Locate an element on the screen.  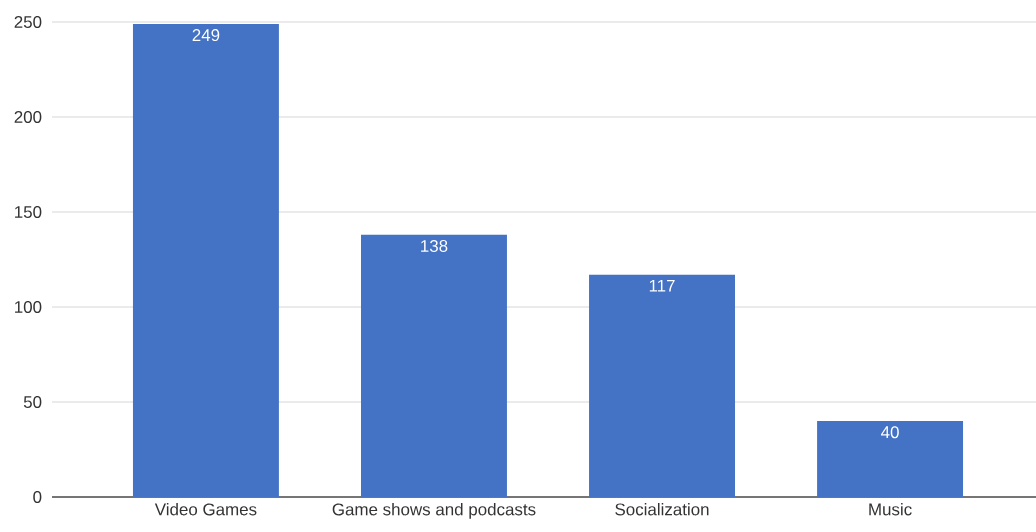
y-tick-label: 200 is located at coordinates (28, 117).